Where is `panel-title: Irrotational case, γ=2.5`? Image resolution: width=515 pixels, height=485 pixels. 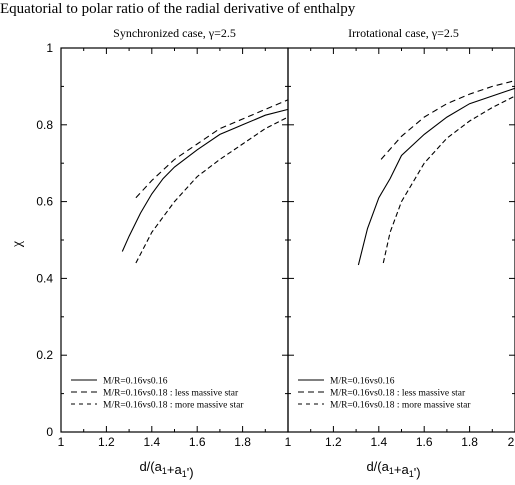 panel-title: Irrotational case, γ=2.5 is located at coordinates (403, 33).